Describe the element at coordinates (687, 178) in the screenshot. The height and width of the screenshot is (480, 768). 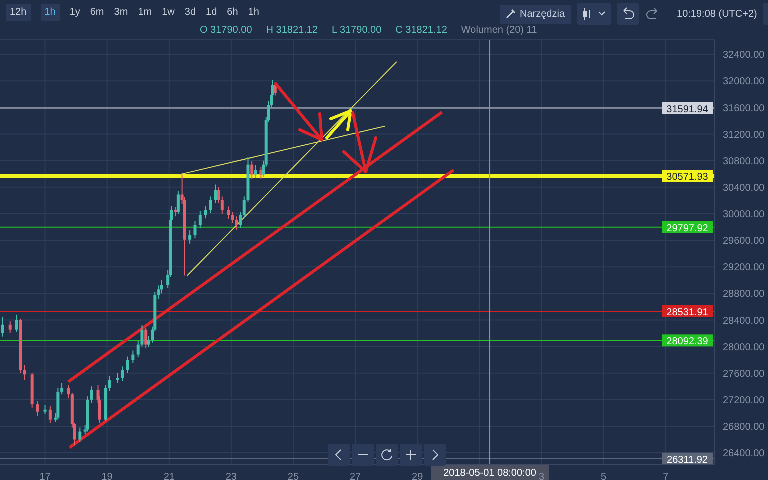
I see `ref-line-label: 30571.93` at that location.